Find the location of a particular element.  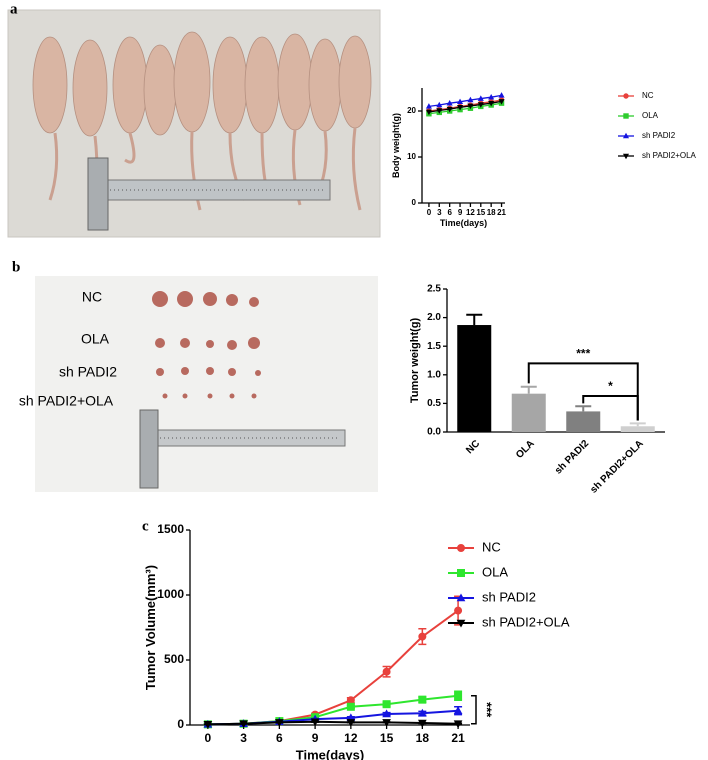

photo-label: OLA is located at coordinates (95, 339).